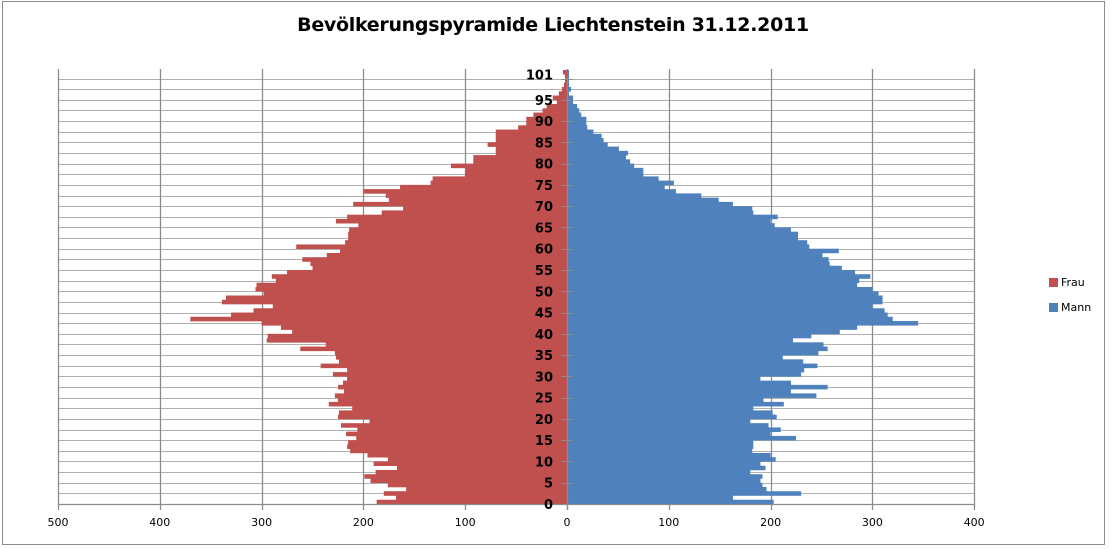 Image resolution: width=1111 pixels, height=549 pixels. Describe the element at coordinates (1053, 282) in the screenshot. I see `legend-swatch-frau` at that location.